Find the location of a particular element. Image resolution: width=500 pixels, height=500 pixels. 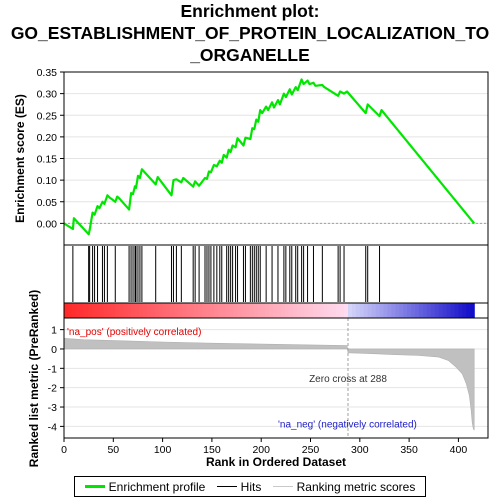

title-line-1: Enrichment plot: is located at coordinates (250, 11).